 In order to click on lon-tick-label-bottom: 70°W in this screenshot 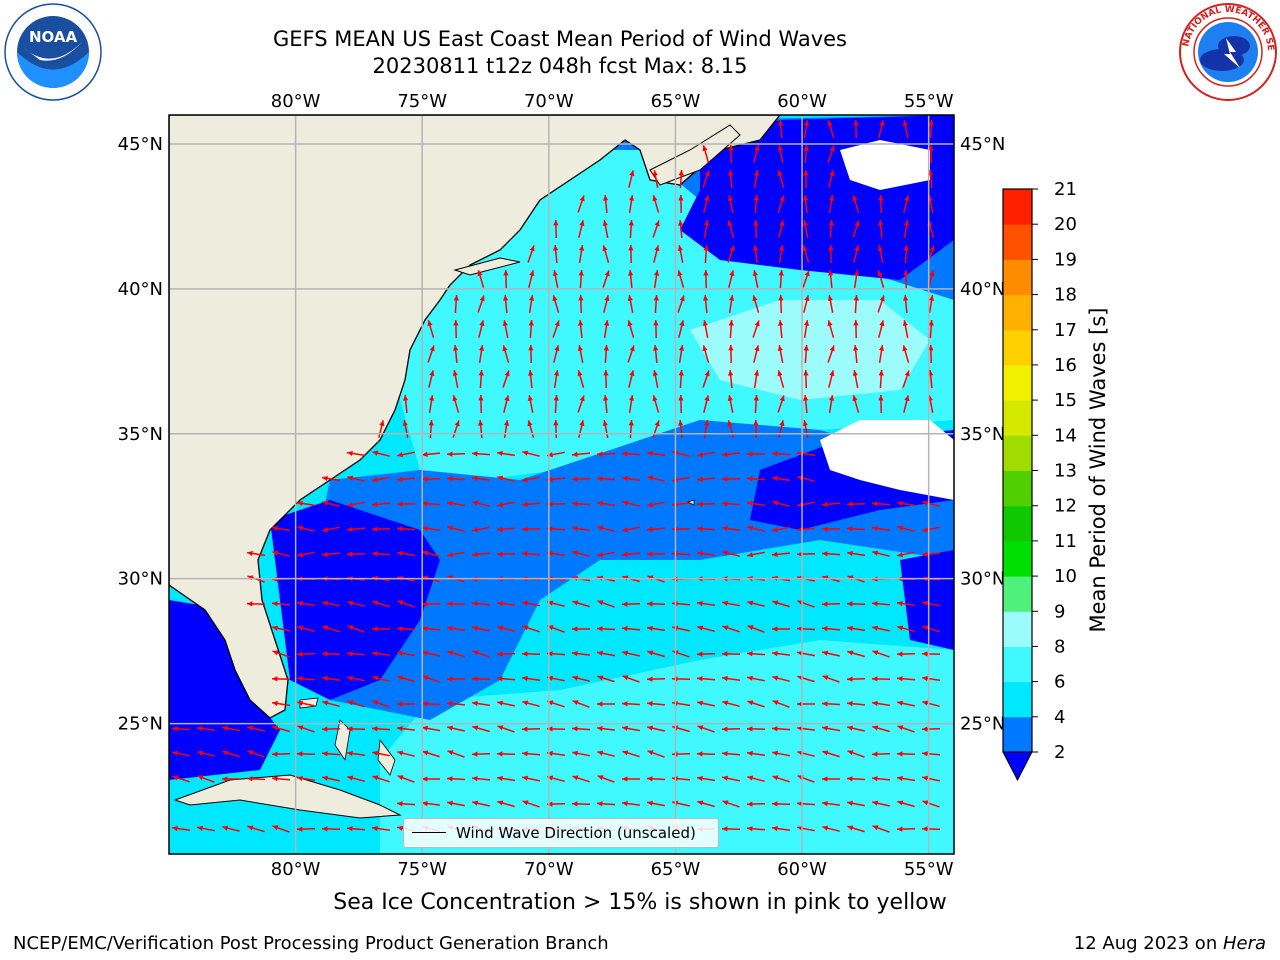, I will do `click(549, 869)`.